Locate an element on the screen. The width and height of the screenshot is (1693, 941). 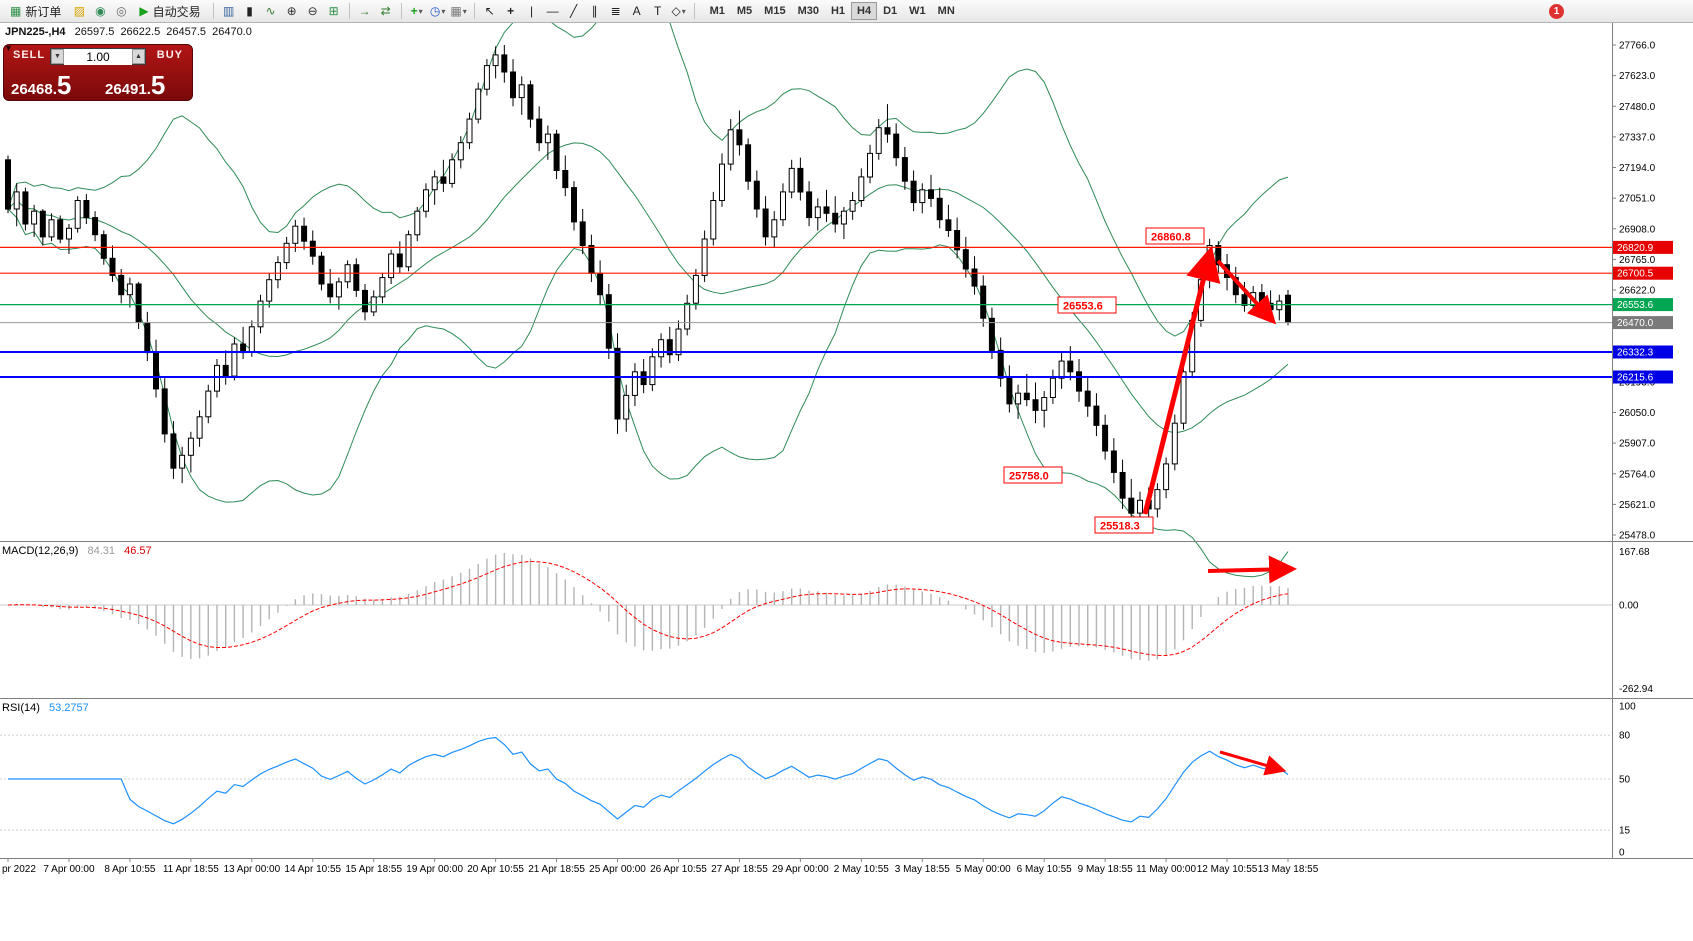
timeframe-d1: D1 is located at coordinates (890, 11).